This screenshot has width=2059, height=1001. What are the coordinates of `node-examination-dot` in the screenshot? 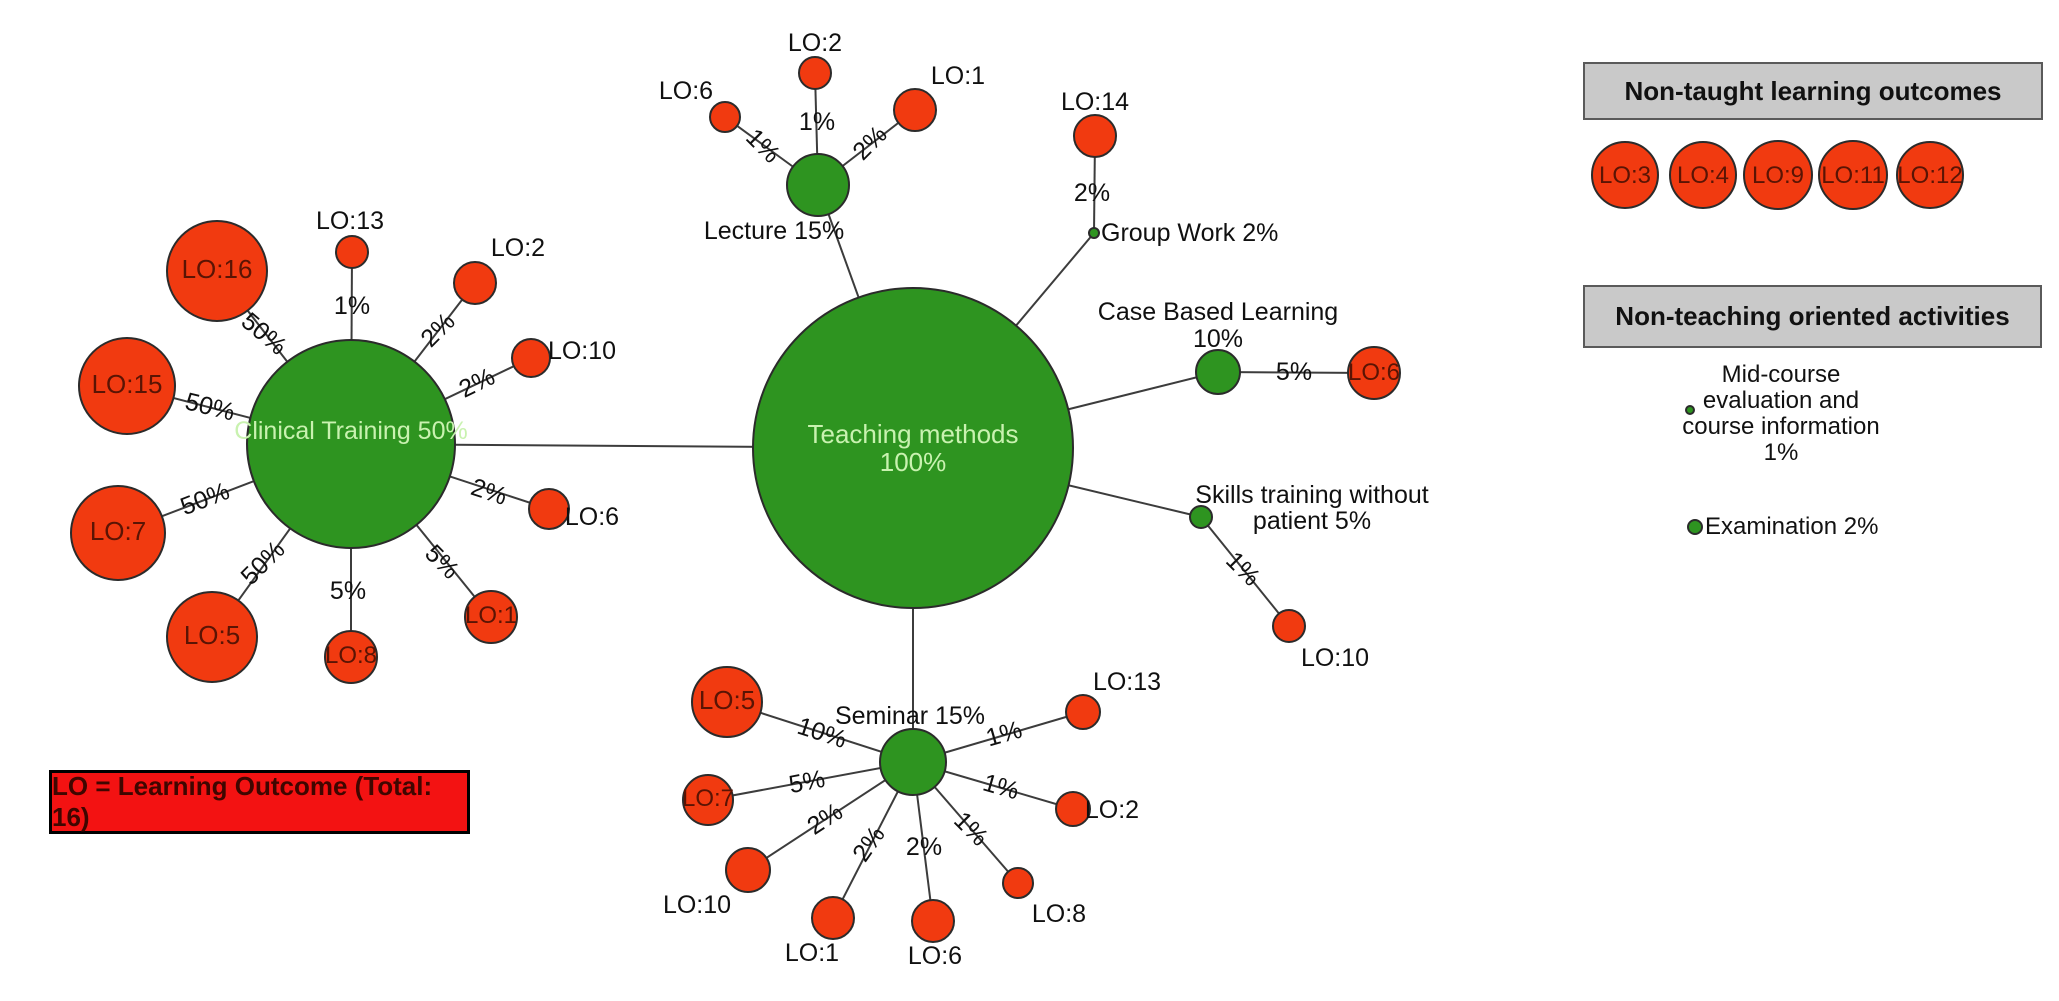 It's located at (1695, 527).